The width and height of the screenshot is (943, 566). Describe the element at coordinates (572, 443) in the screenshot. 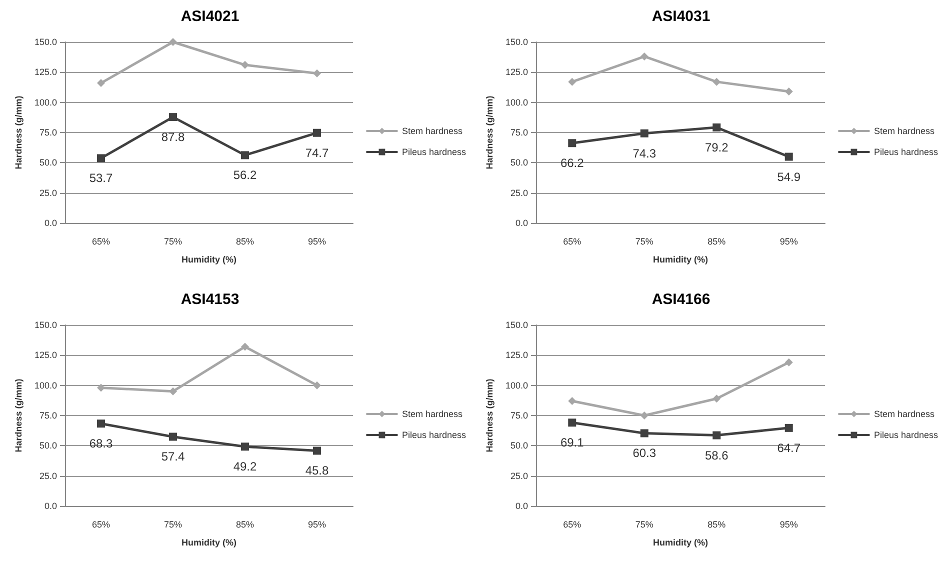

I see `data-label: 69.1` at that location.